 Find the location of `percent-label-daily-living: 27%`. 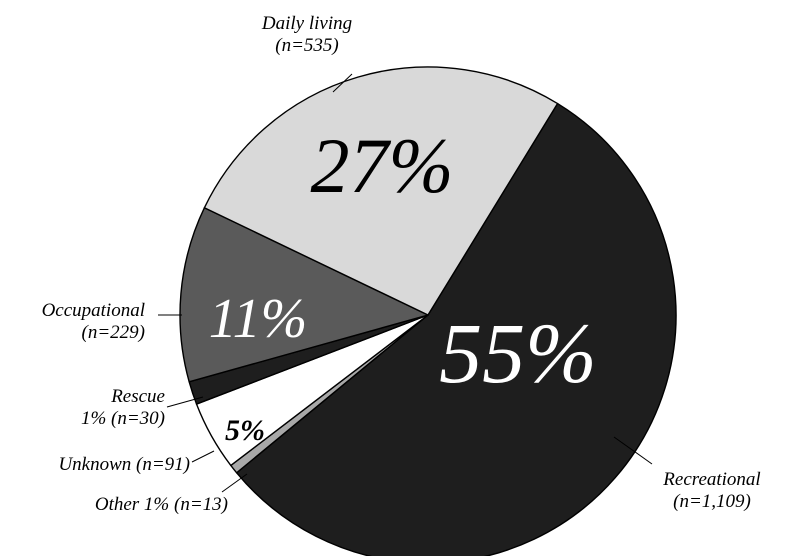

percent-label-daily-living: 27% is located at coordinates (382, 165).